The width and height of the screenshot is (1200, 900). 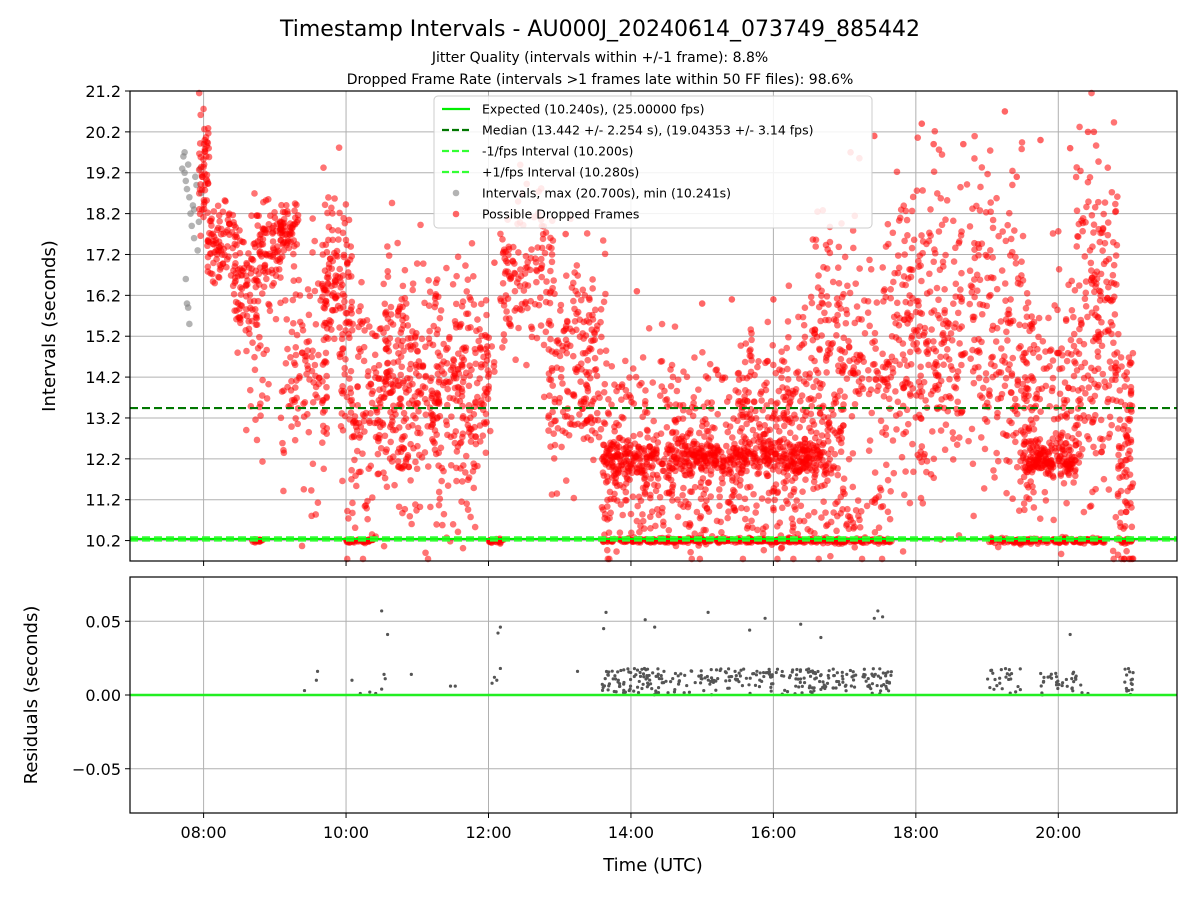 What do you see at coordinates (735, 671) in the screenshot?
I see `residual-point` at bounding box center [735, 671].